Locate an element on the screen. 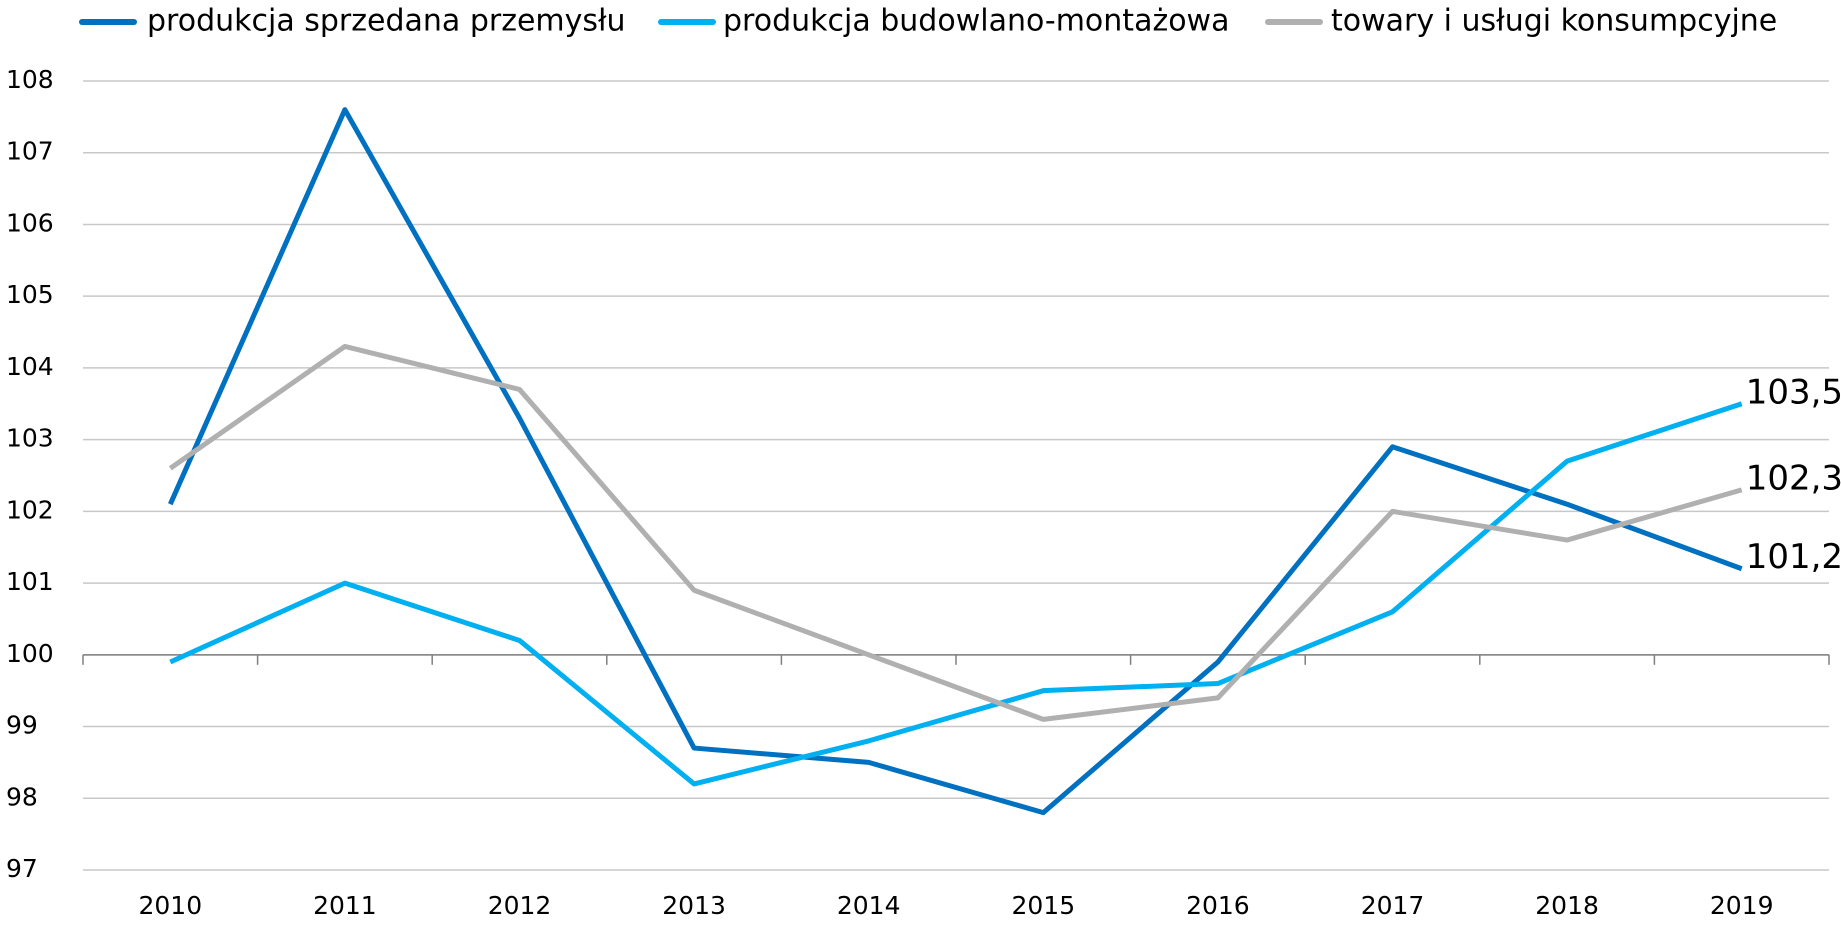 The width and height of the screenshot is (1841, 925). x-tick-label: 2013 is located at coordinates (694, 905).